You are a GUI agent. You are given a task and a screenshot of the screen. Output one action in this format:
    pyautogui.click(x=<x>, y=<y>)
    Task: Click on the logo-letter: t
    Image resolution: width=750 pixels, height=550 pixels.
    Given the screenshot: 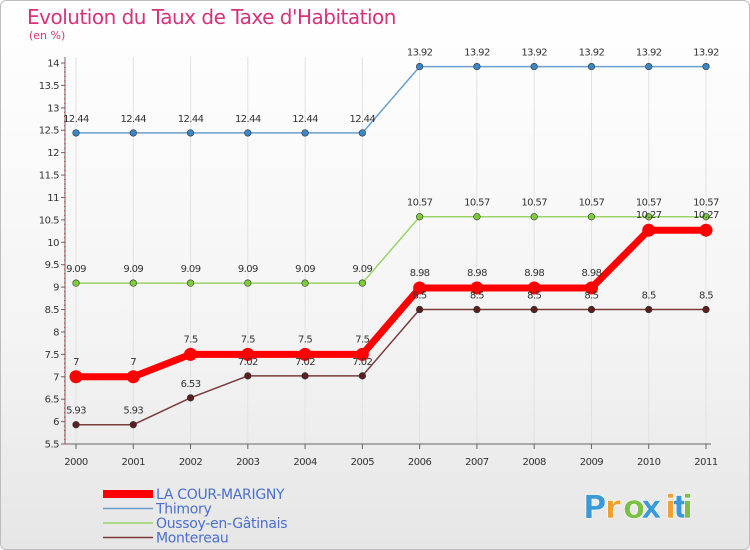 What is the action you would take?
    pyautogui.click(x=680, y=507)
    